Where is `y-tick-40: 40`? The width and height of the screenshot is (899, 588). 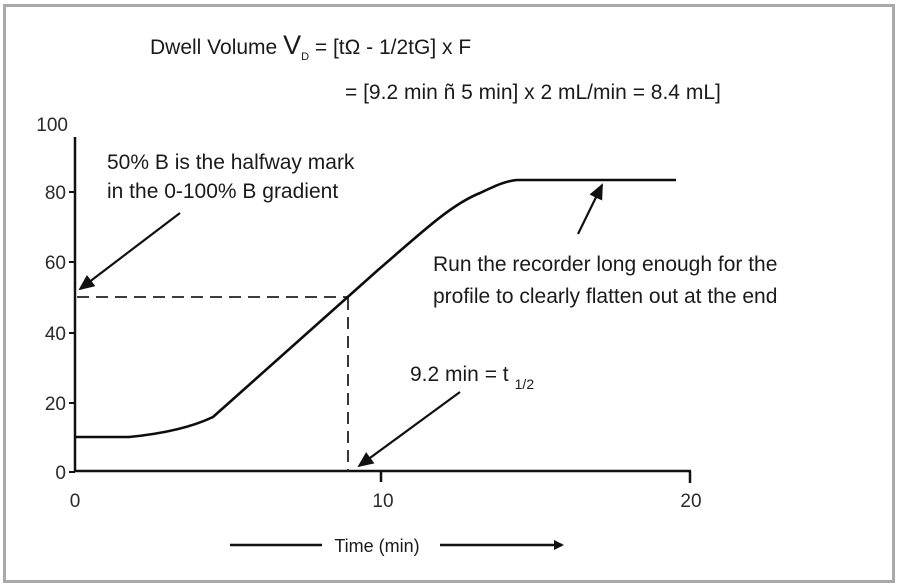 y-tick-40: 40 is located at coordinates (55, 334).